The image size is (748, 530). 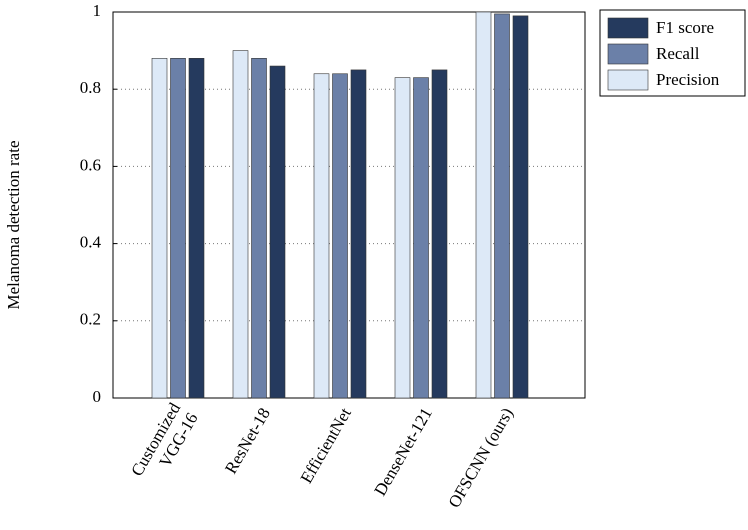 What do you see at coordinates (90, 164) in the screenshot?
I see `y-tick-label: 0.6` at bounding box center [90, 164].